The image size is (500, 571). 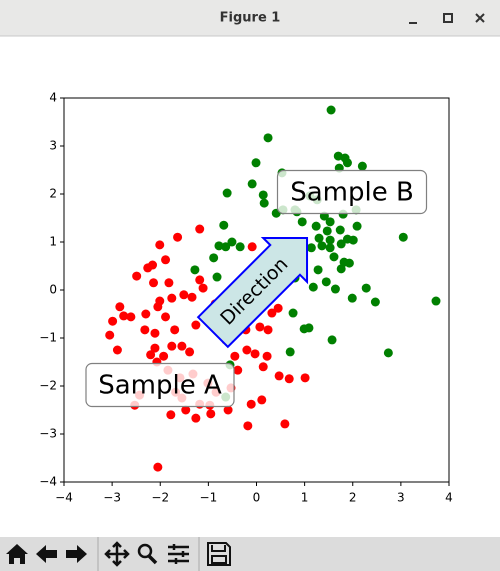 What do you see at coordinates (46, 554) in the screenshot?
I see `back-button` at bounding box center [46, 554].